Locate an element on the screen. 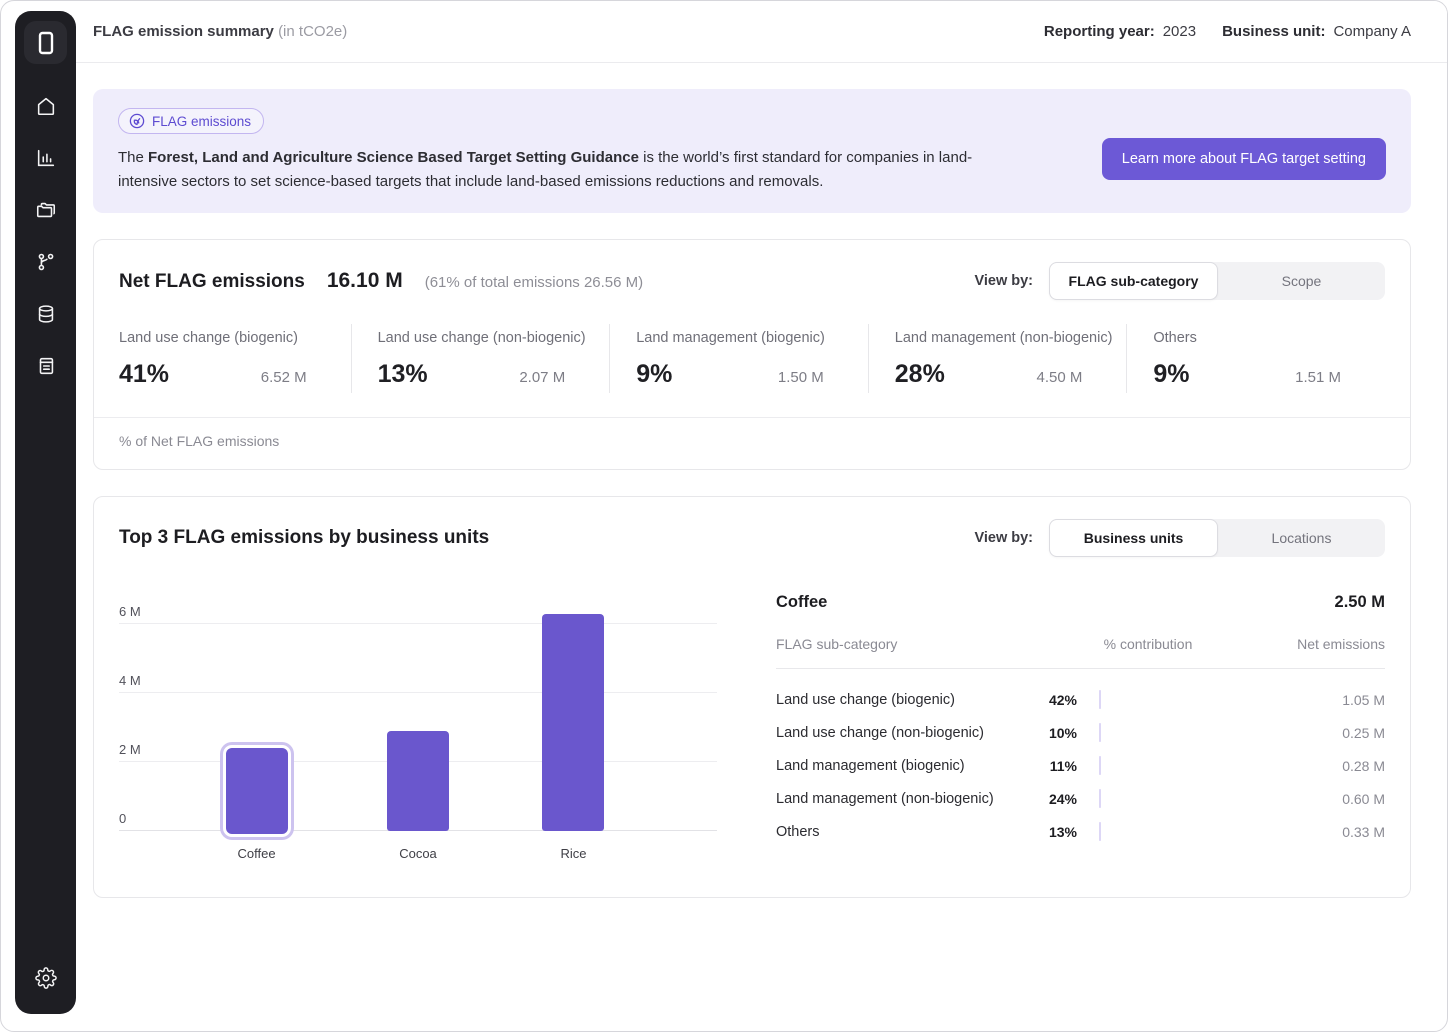  flag-emissions-badge: FLAG emissions is located at coordinates (191, 121).